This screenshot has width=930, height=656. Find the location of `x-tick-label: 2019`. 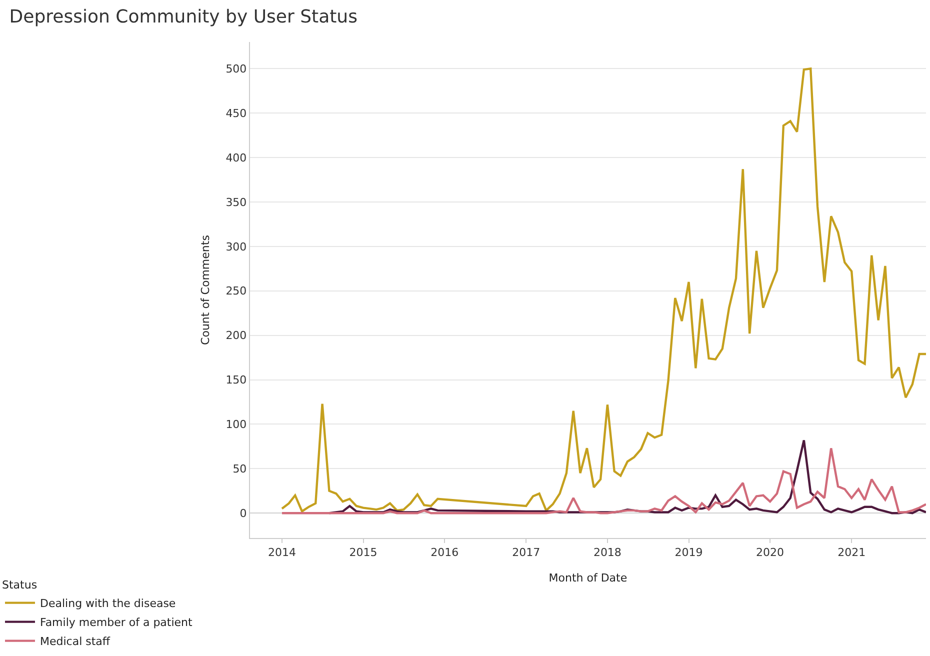

x-tick-label: 2019 is located at coordinates (688, 553).